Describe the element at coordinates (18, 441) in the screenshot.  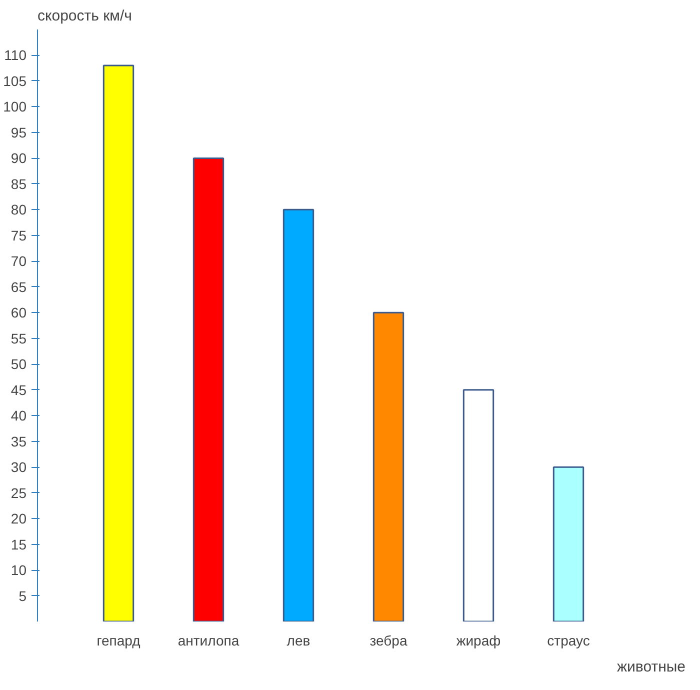
I see `y-tick-label: 35` at that location.